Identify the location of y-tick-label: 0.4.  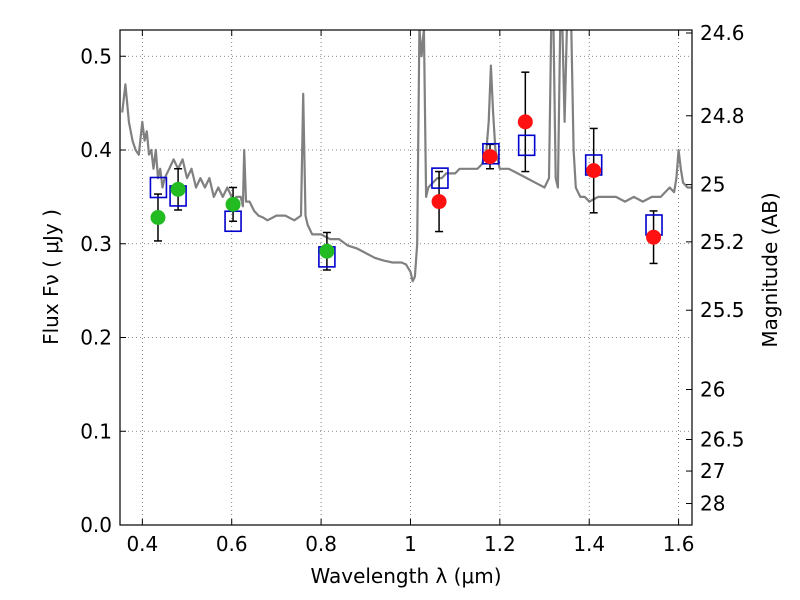
(96, 150).